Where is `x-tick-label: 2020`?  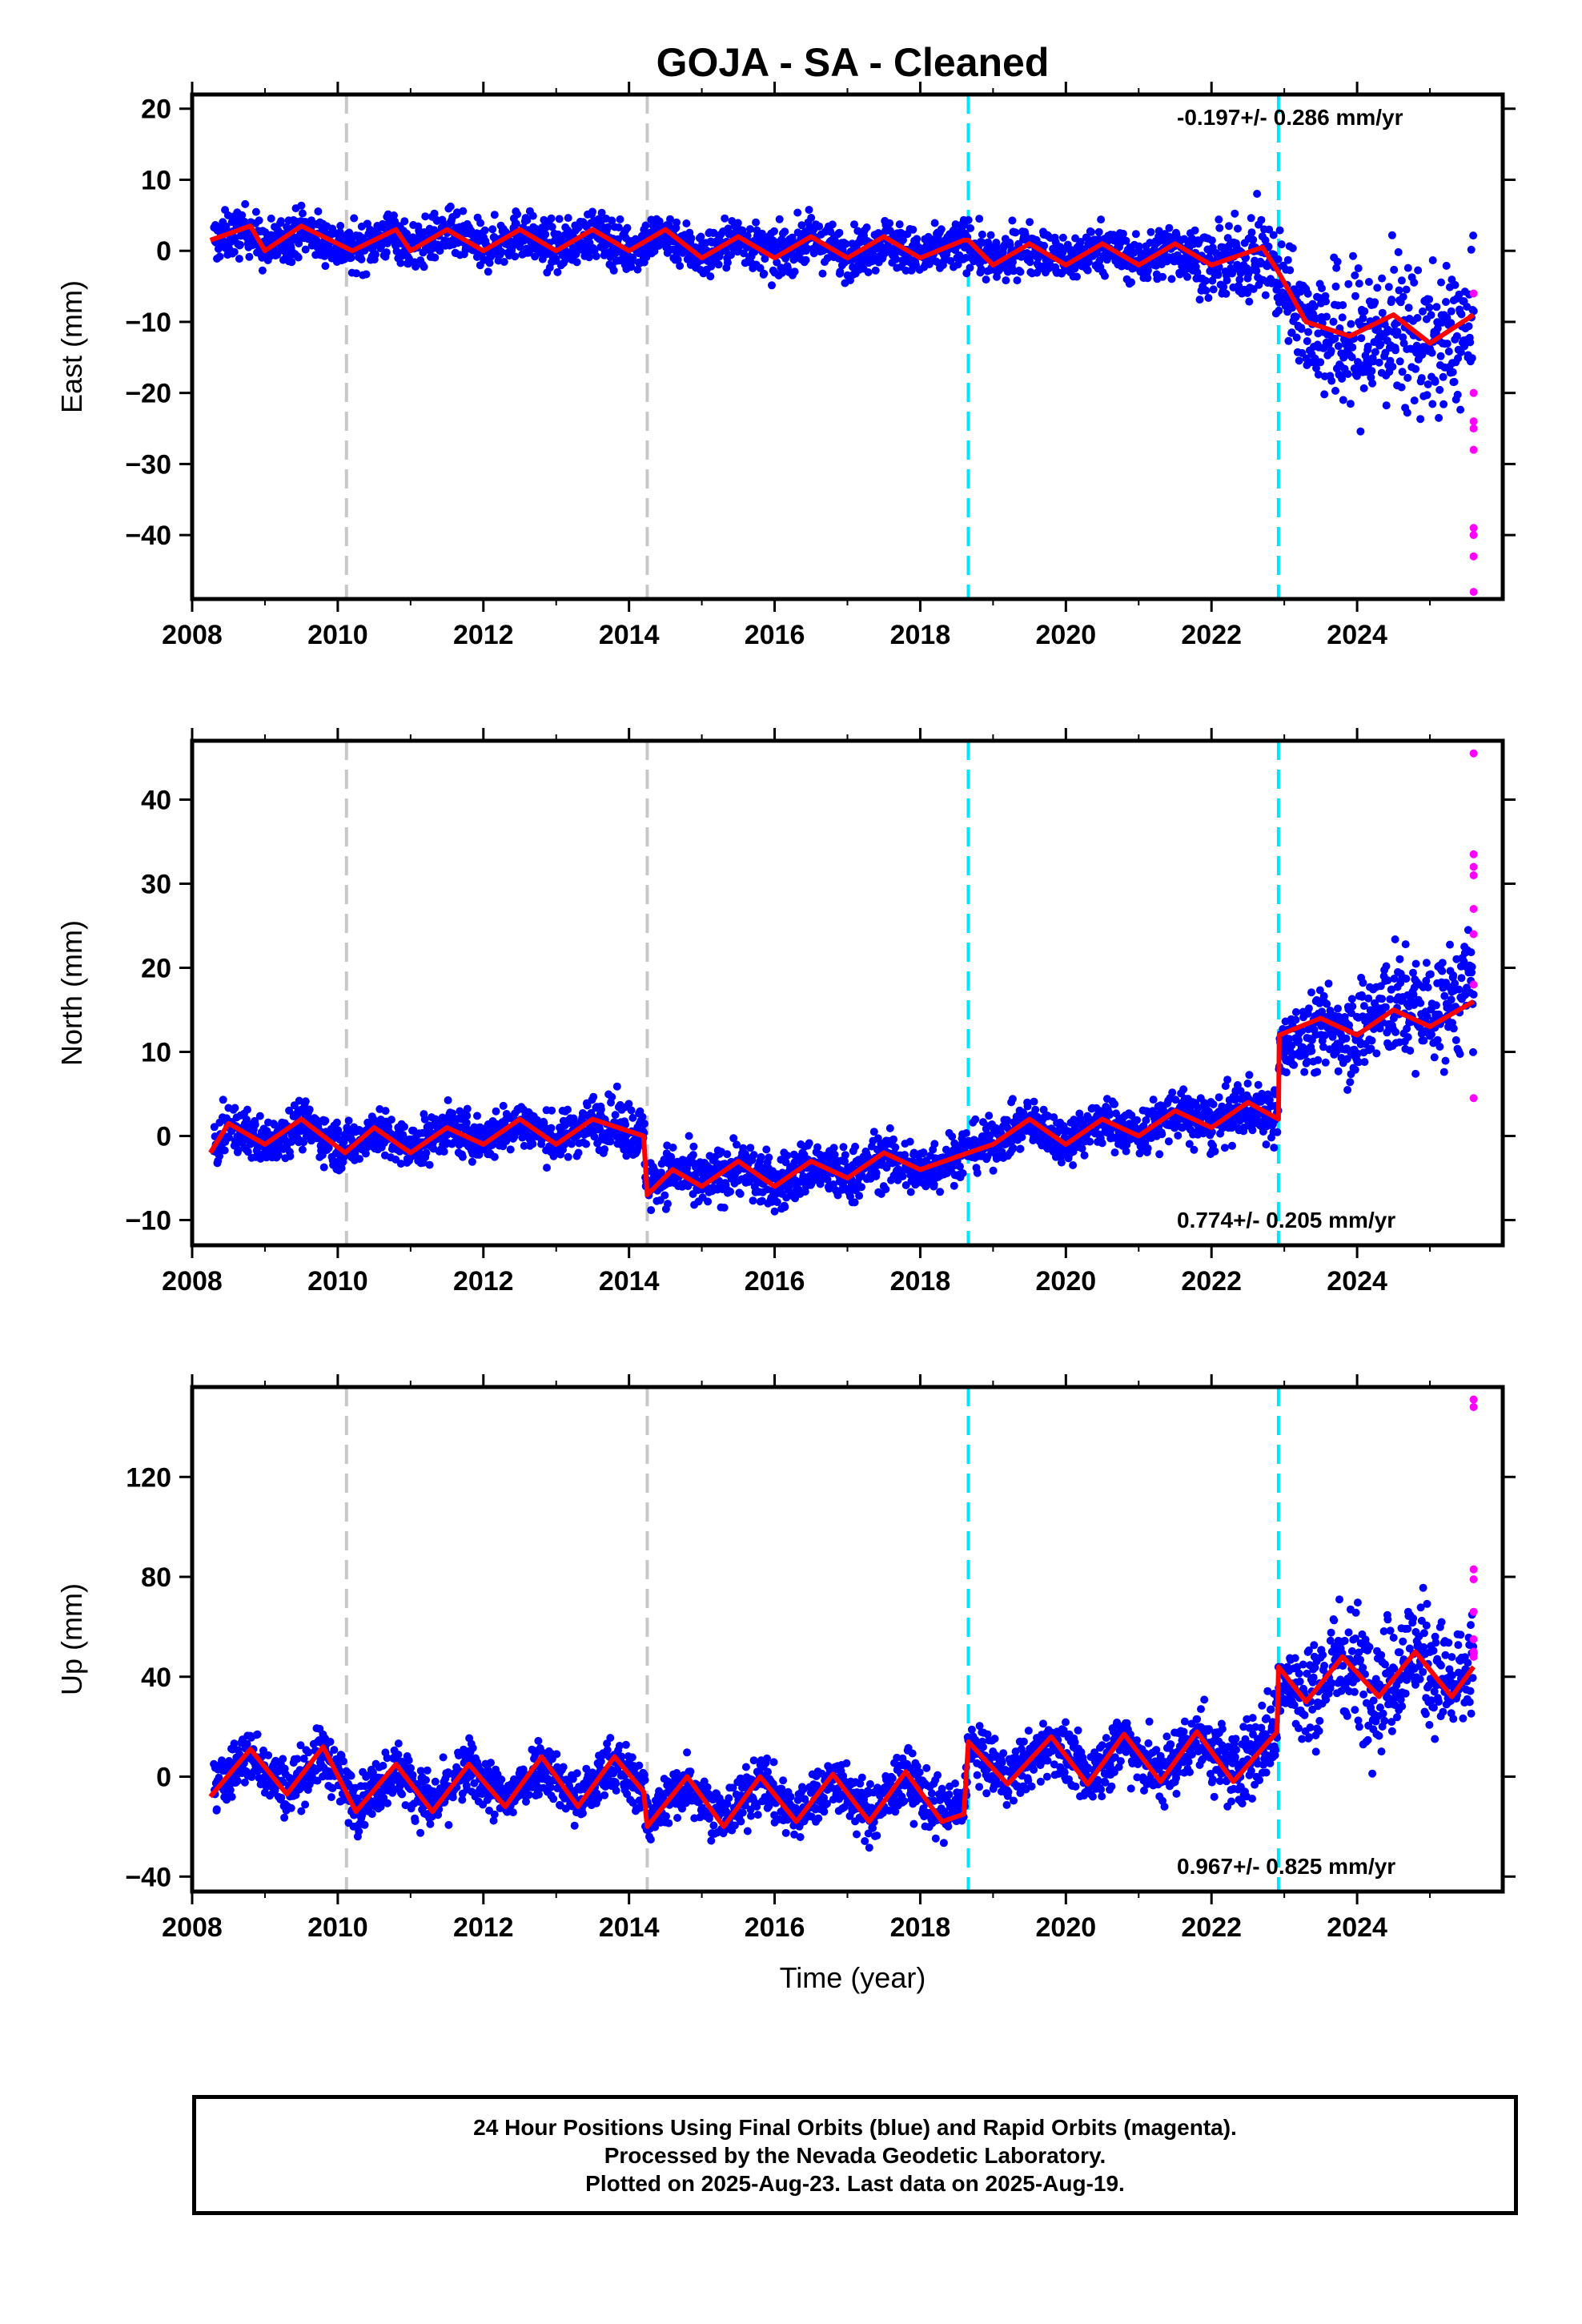
x-tick-label: 2020 is located at coordinates (1066, 635).